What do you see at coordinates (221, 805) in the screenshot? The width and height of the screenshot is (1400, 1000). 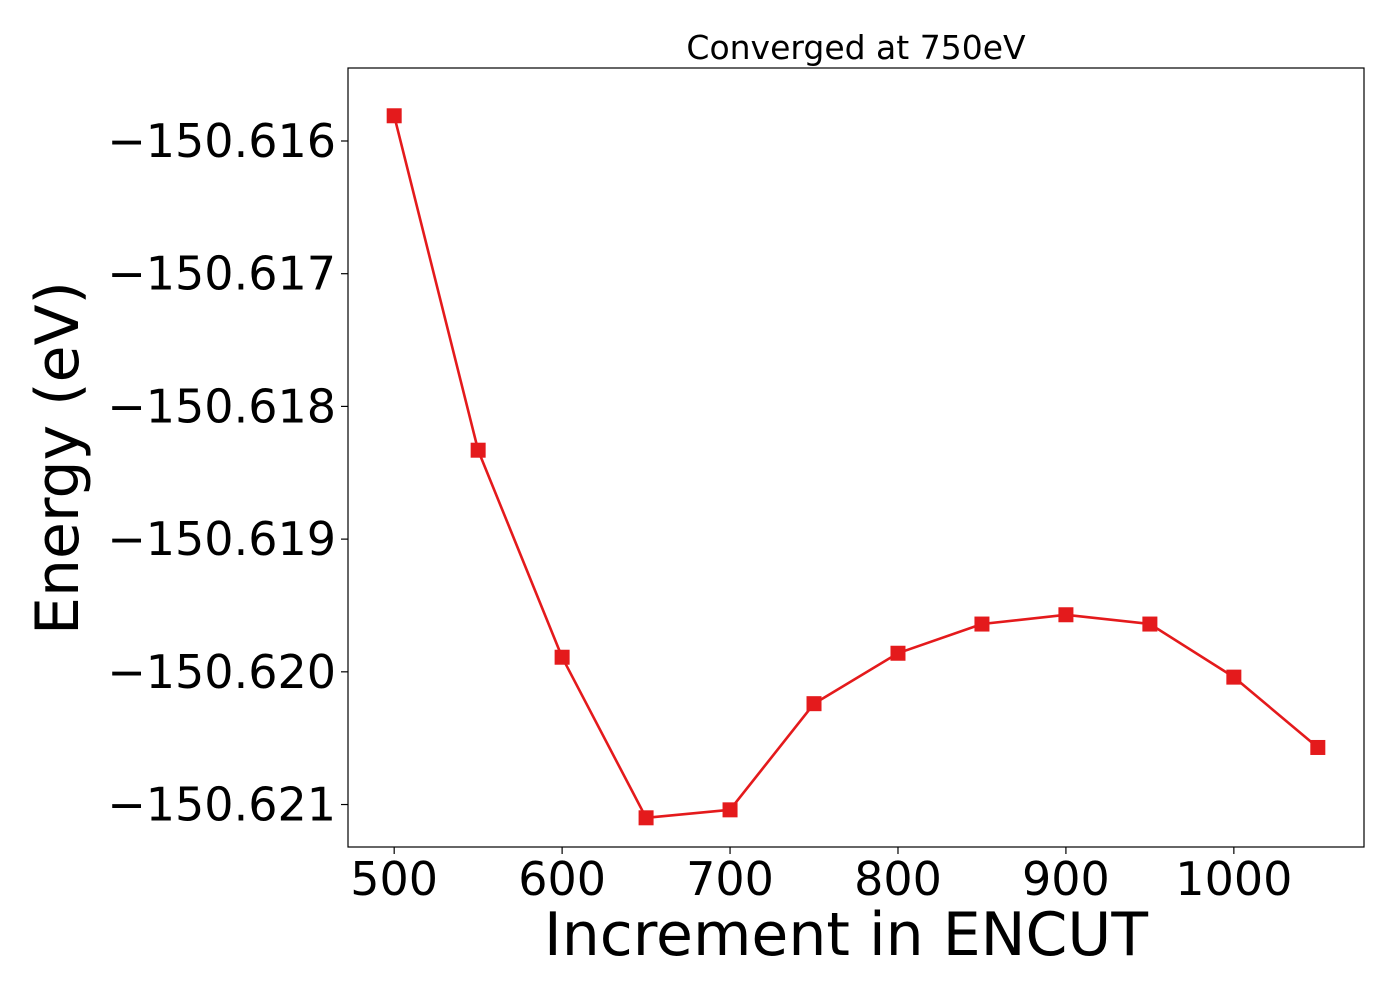 I see `y-tick-label: −150.621` at bounding box center [221, 805].